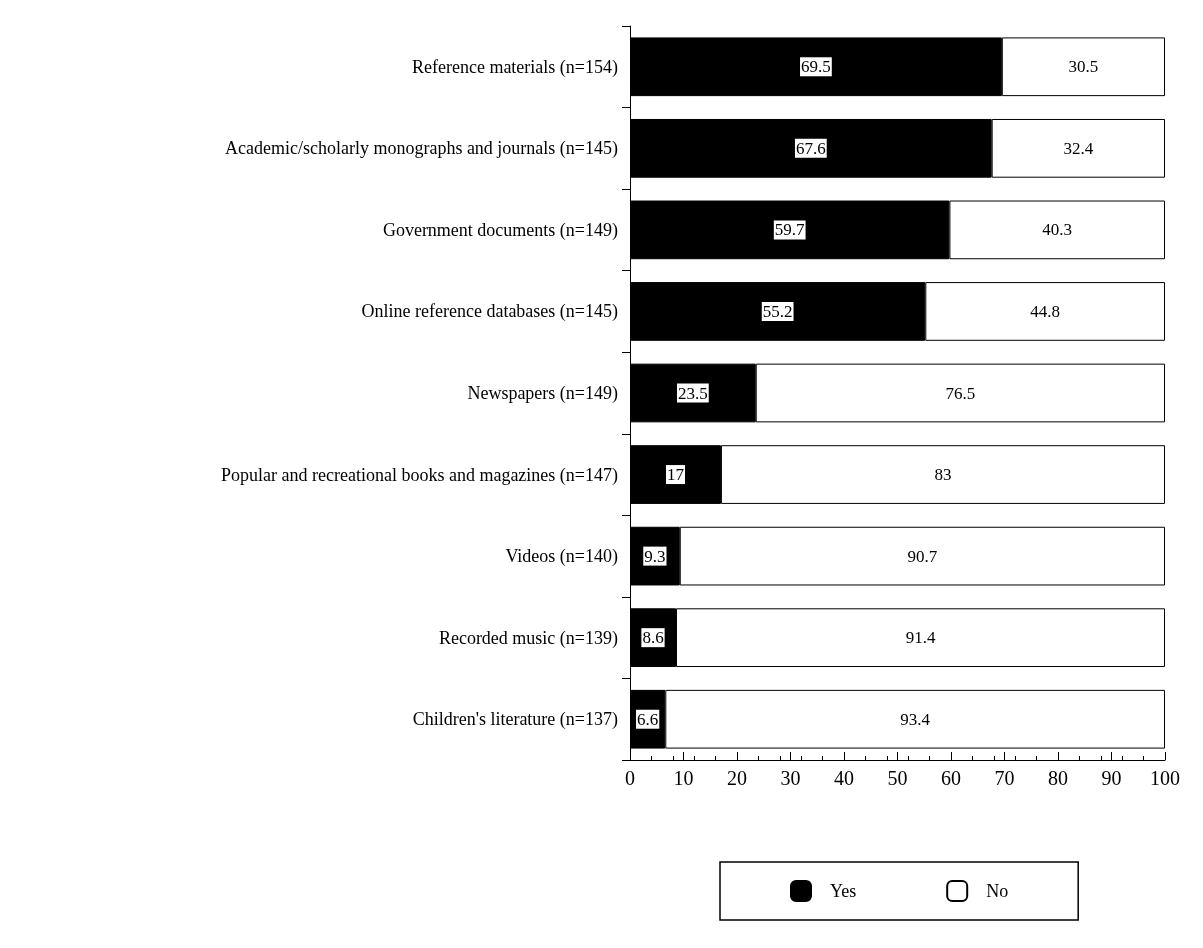 This screenshot has height=948, width=1203. Describe the element at coordinates (1083, 67) in the screenshot. I see `data-label: 30.5` at that location.